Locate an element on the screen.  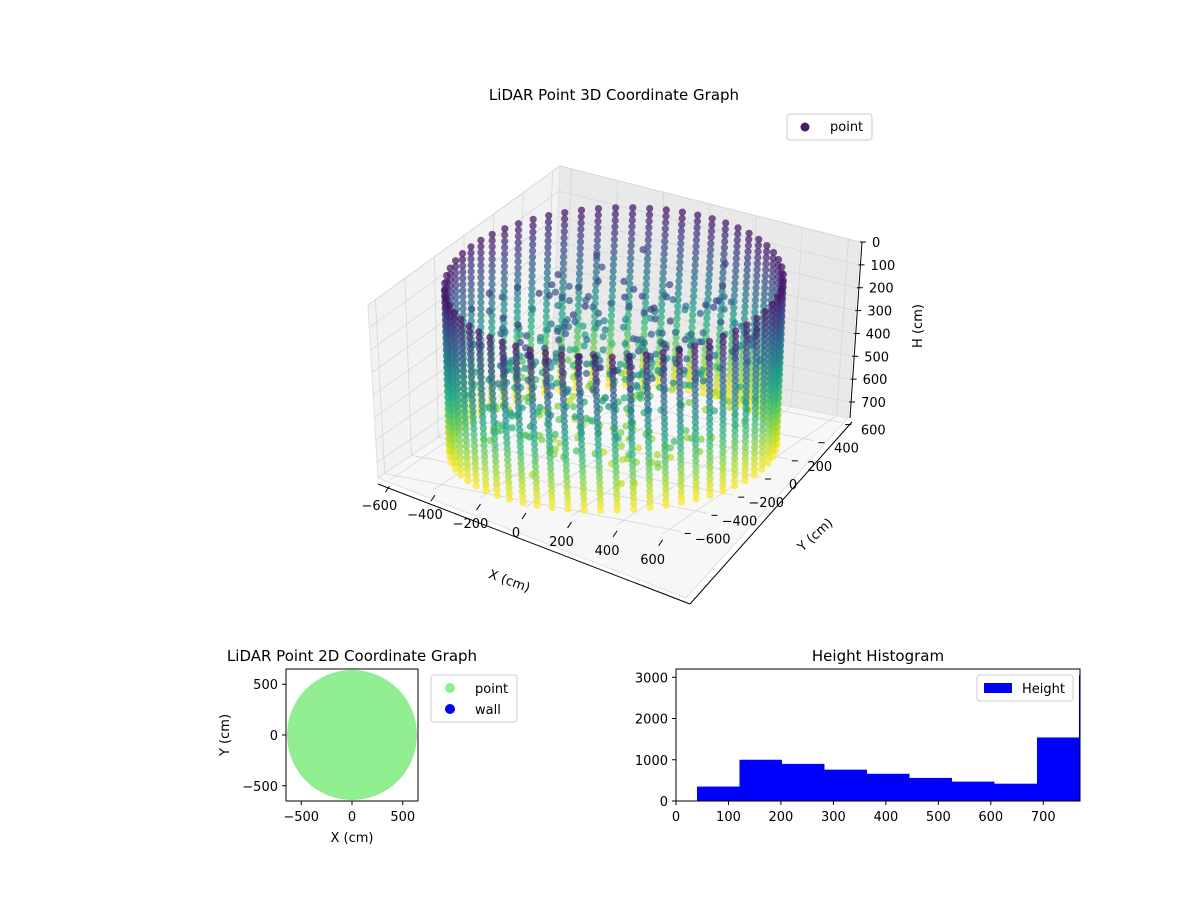
x-tick-label-3d: −200 is located at coordinates (471, 524).